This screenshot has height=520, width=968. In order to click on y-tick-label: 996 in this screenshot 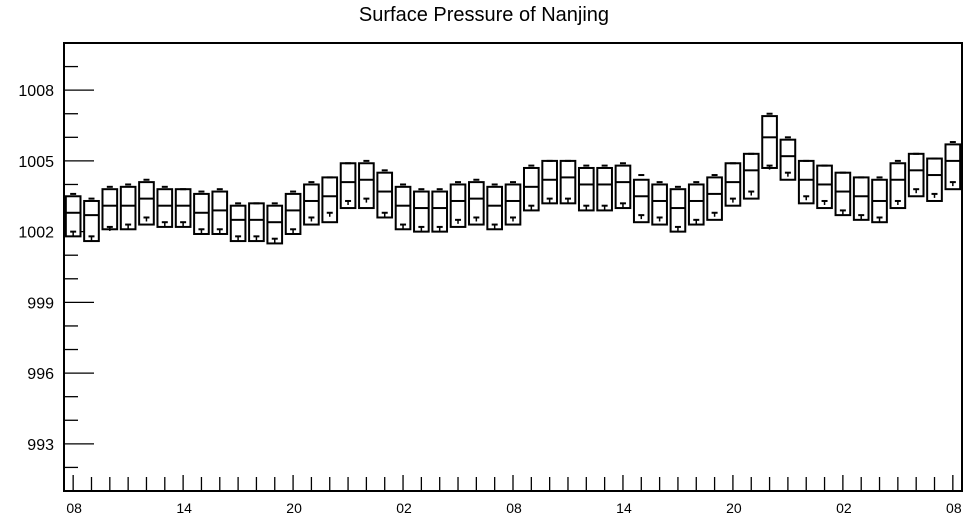, I will do `click(40, 374)`.